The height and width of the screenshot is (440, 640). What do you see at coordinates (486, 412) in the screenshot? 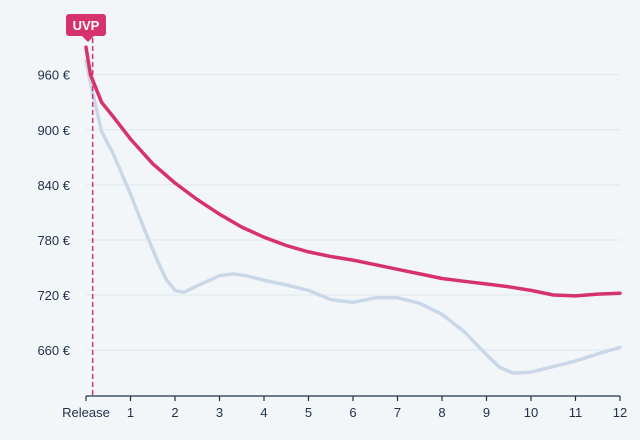
I see `x-tick-label: 9` at bounding box center [486, 412].